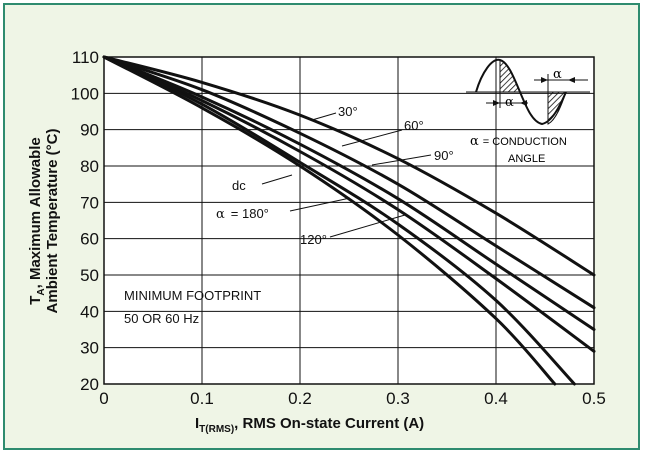  Describe the element at coordinates (544, 80) in the screenshot. I see `inset-arrowhead-upper-left` at that location.